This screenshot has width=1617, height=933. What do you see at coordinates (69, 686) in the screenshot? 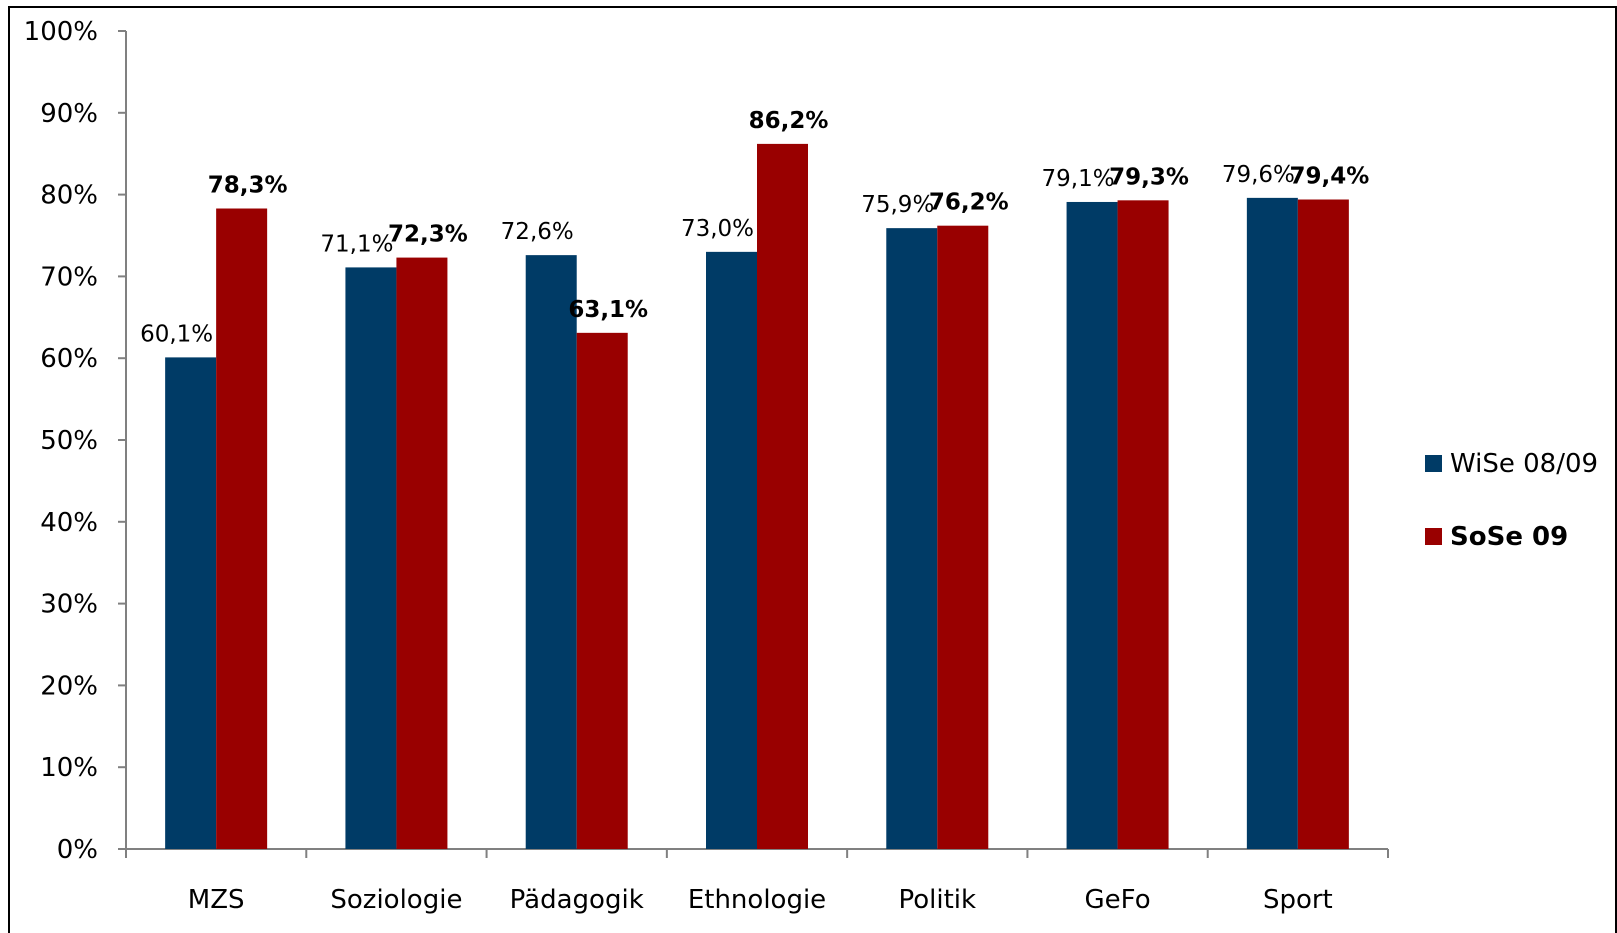
I see `y-tick-label: 20%` at bounding box center [69, 686].